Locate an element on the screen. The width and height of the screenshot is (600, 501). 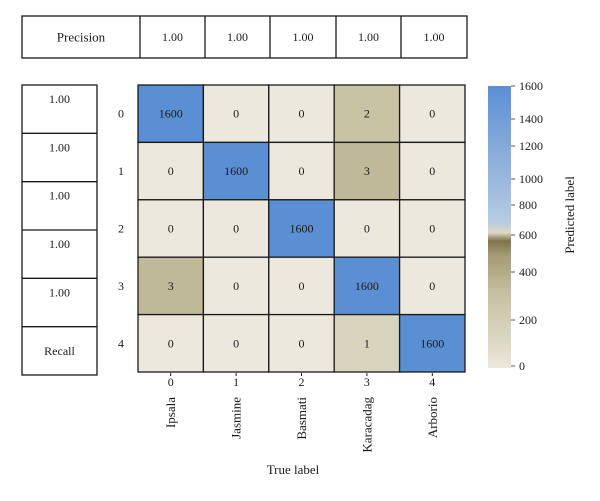
row-label: 3 is located at coordinates (121, 286).